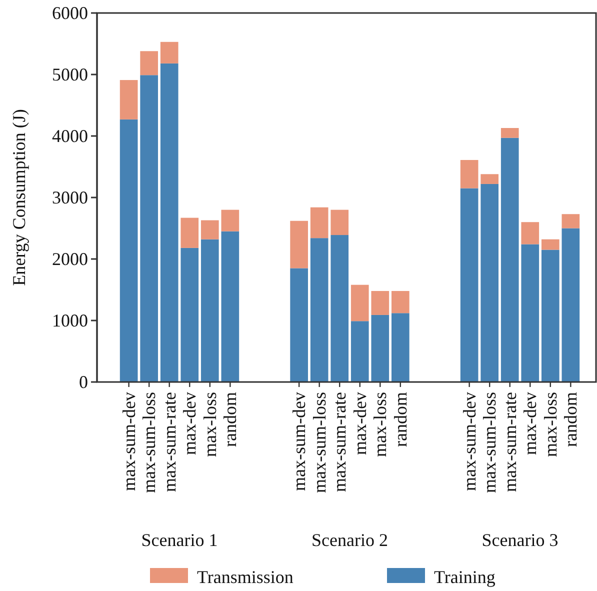 This screenshot has height=591, width=597. I want to click on y-tick-label: 6000, so click(70, 12).